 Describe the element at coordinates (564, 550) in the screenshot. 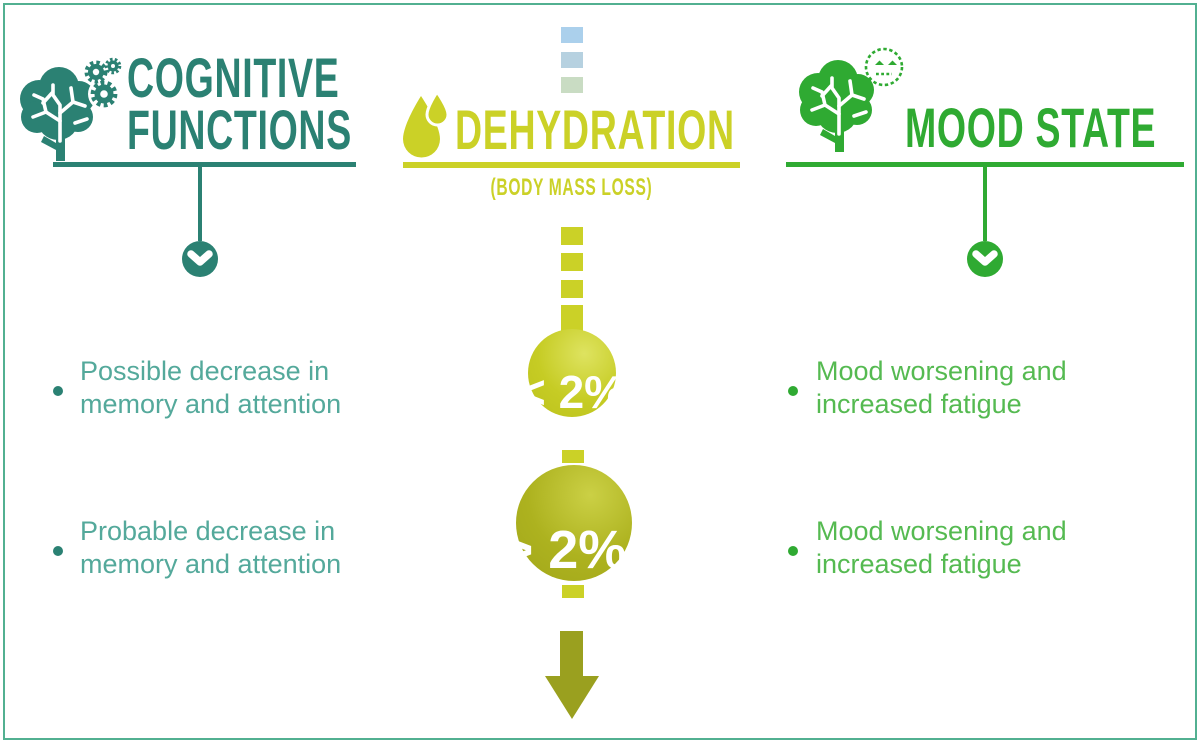

I see `dehydration-level-2-label: > 2%` at that location.